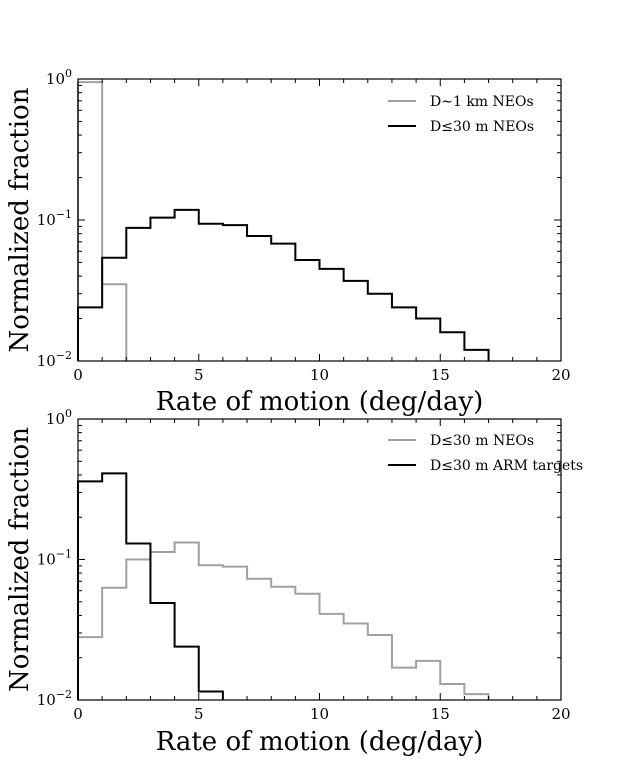 This screenshot has width=623, height=779. I want to click on legend-label-2: D≤30 m ARM targets, so click(506, 466).